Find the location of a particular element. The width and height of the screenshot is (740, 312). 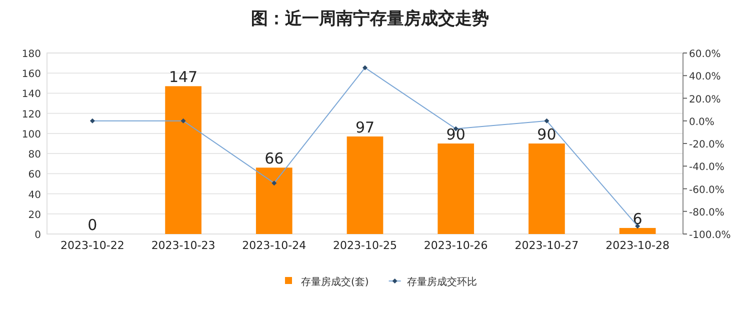

data-label: 147 is located at coordinates (183, 77).